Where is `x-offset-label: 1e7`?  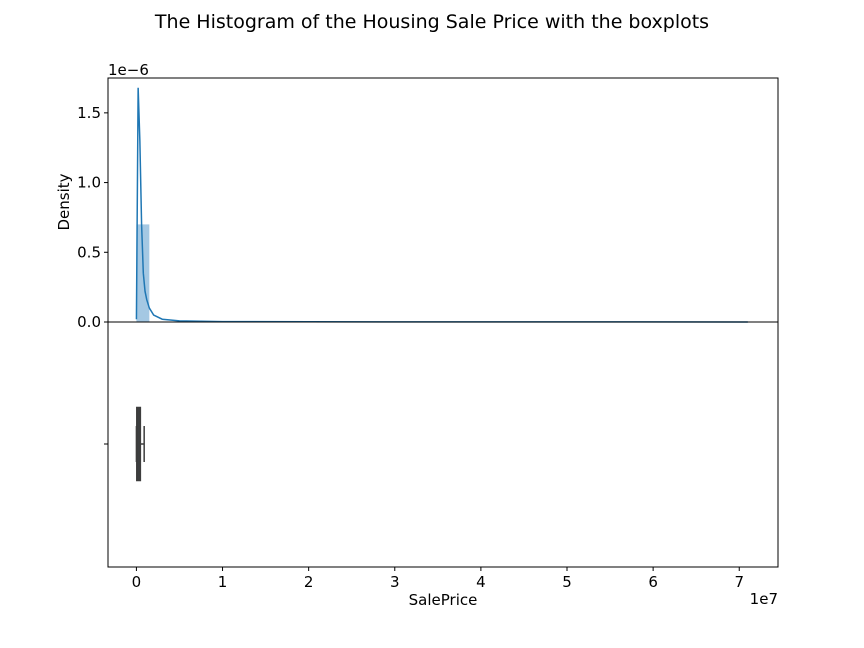 x-offset-label: 1e7 is located at coordinates (764, 599).